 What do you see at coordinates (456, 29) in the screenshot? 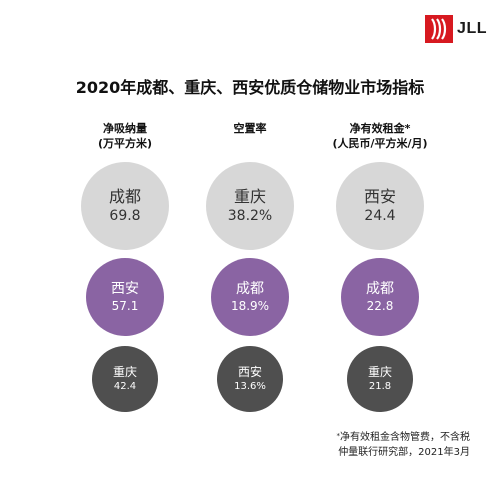
I see `jll-logo: JLL` at bounding box center [456, 29].